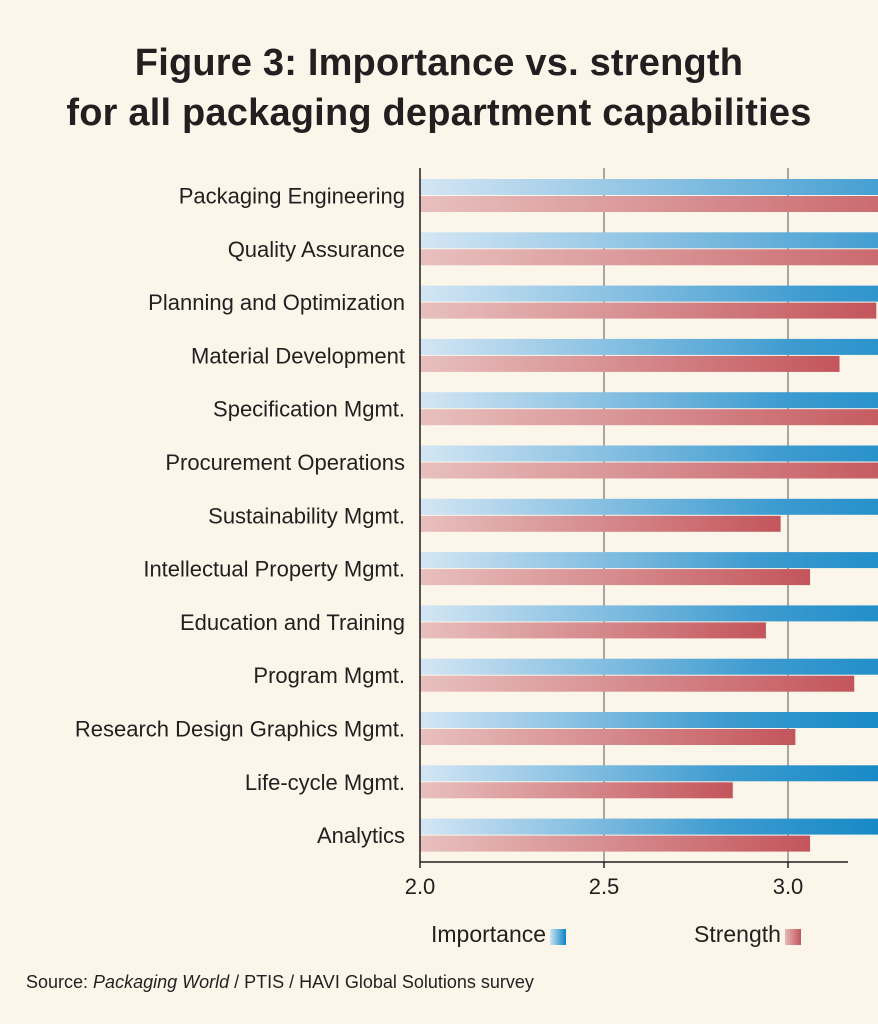 The height and width of the screenshot is (1024, 878). I want to click on category-label-13: Analytics, so click(361, 835).